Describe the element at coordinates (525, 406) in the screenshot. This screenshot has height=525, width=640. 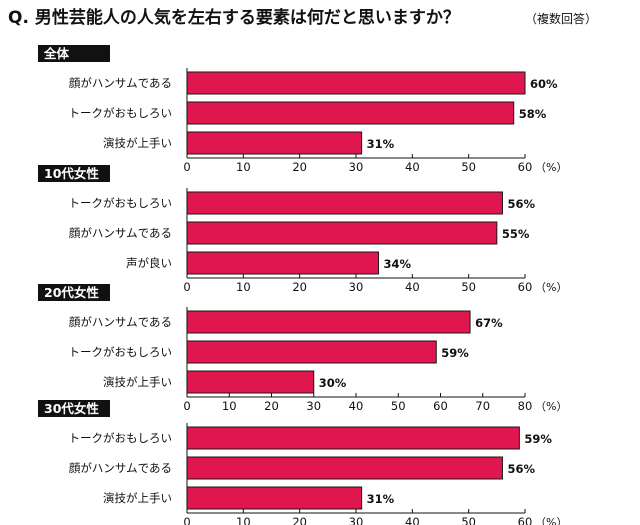
I see `tick-label: 80` at that location.